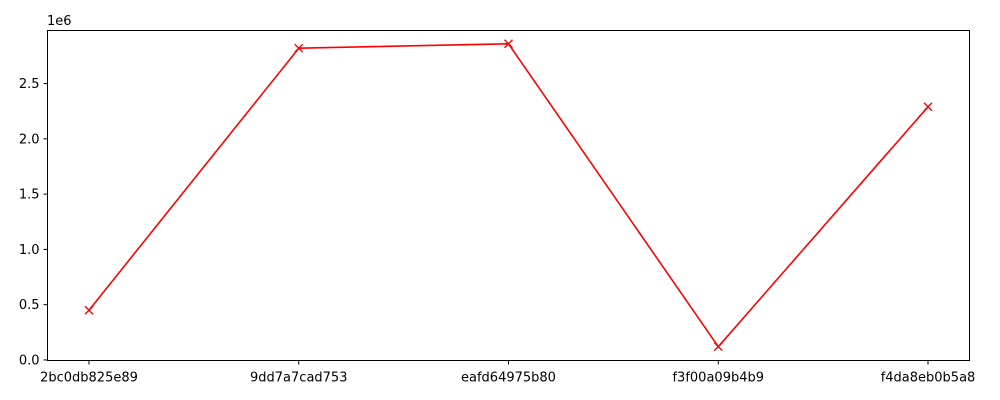 The image size is (1000, 400). What do you see at coordinates (29, 139) in the screenshot?
I see `y-tick-label: 2.0` at bounding box center [29, 139].